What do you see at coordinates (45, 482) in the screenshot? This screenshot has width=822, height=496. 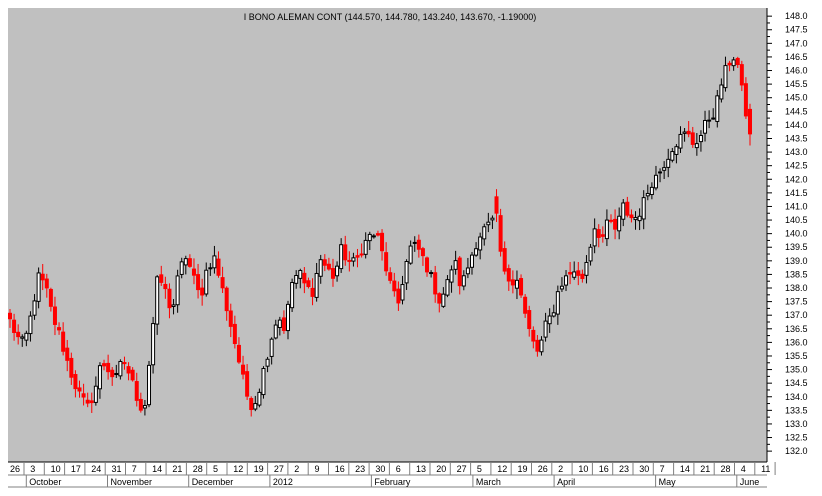 I see `x-month-label: October` at bounding box center [45, 482].